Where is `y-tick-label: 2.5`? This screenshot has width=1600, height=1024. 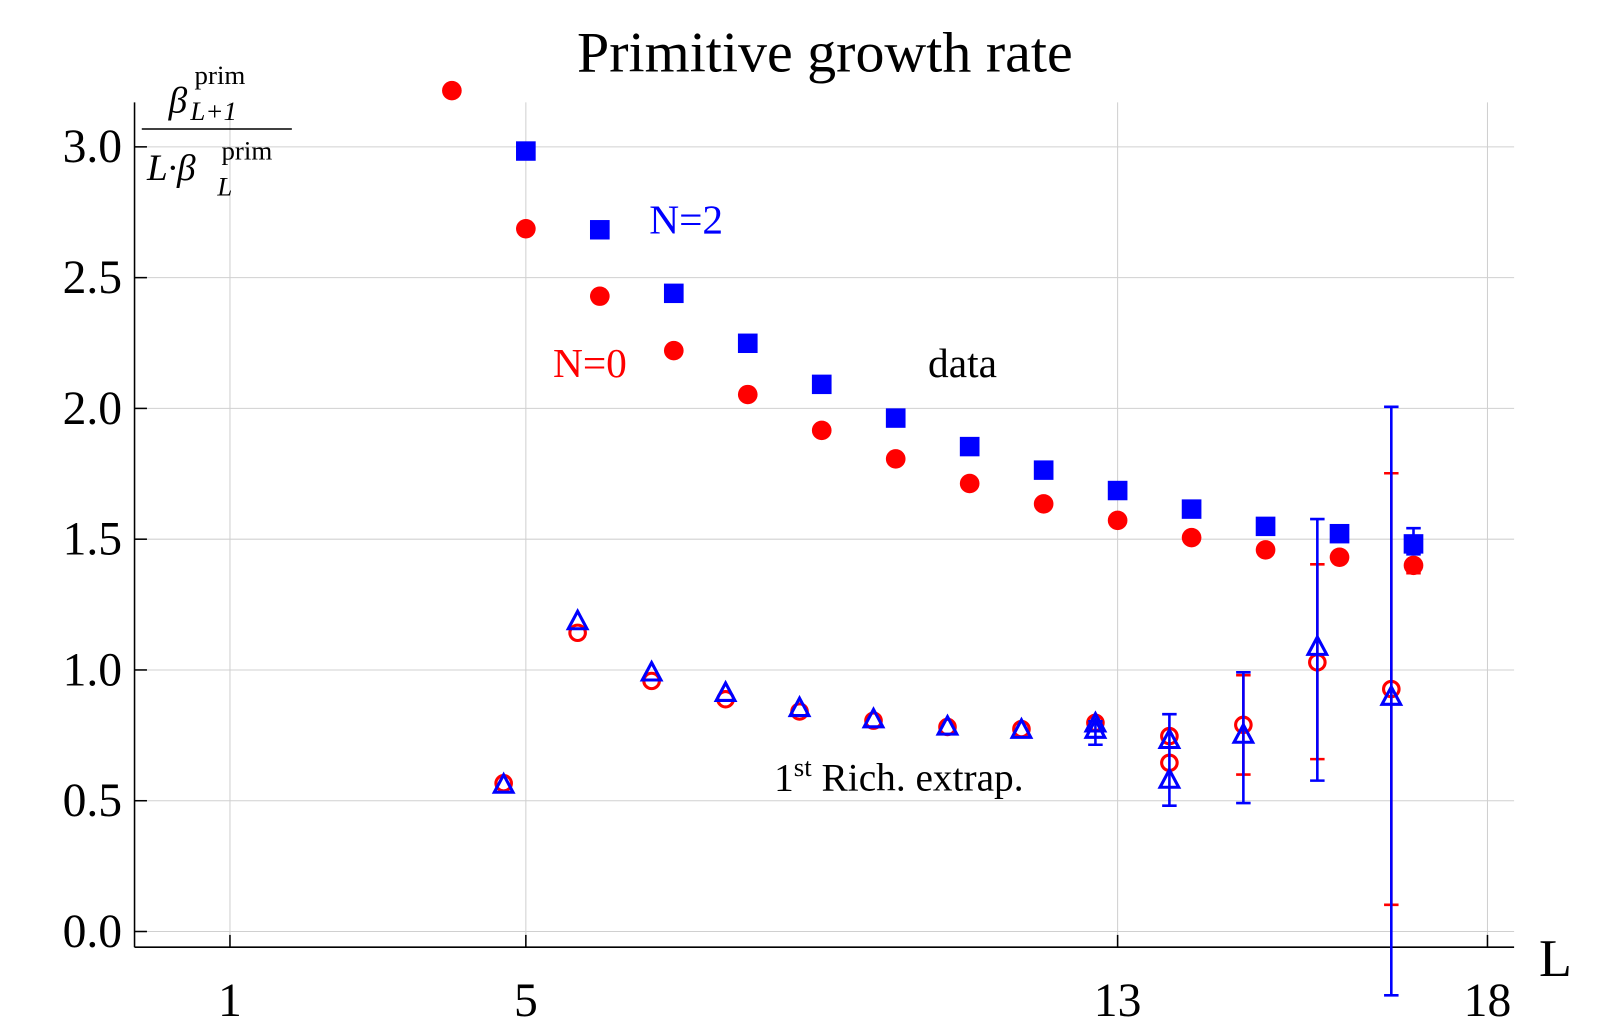
y-tick-label: 2.5 is located at coordinates (93, 278).